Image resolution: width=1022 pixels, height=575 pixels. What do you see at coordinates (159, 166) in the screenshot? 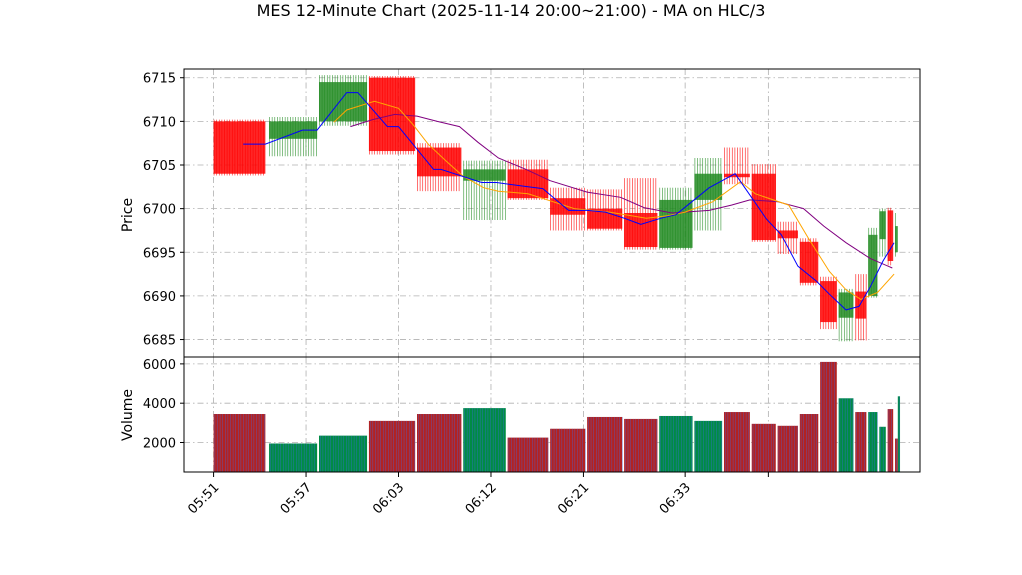
I see `price-ytick-label: 6705` at bounding box center [159, 166].